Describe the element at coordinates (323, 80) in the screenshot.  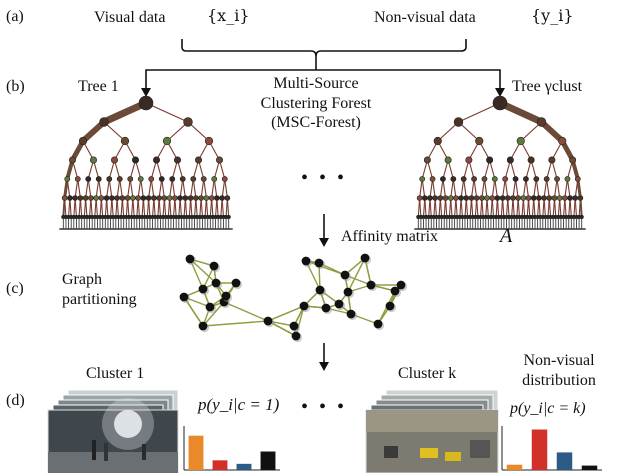
I see `forest-distribution-bracket` at that location.